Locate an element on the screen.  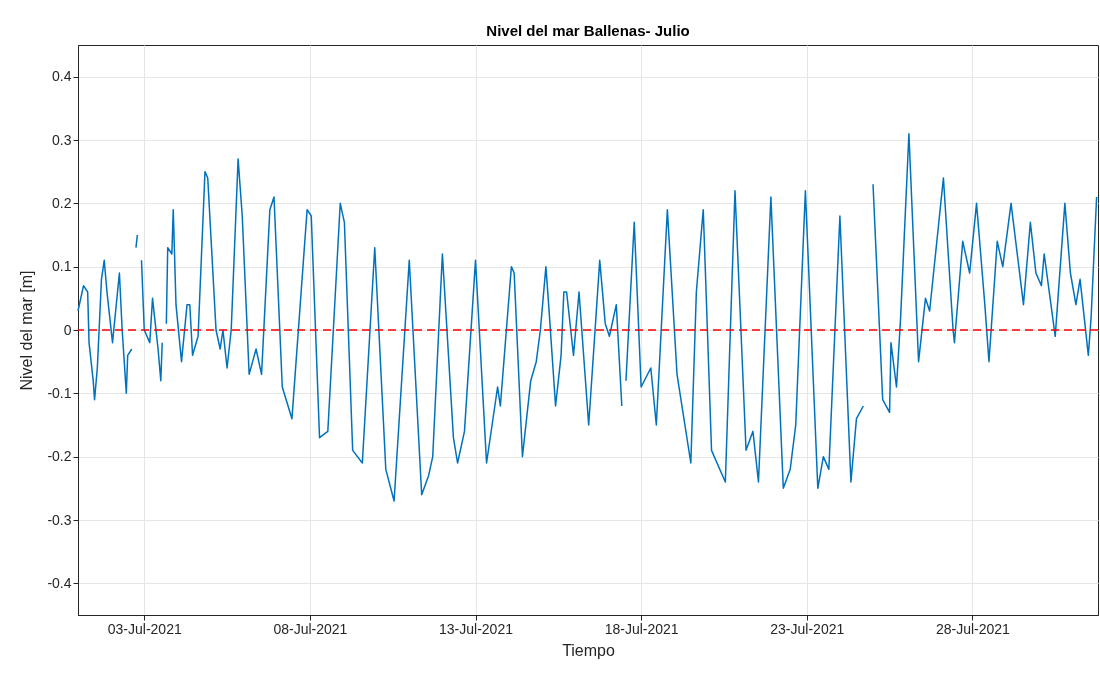
x-tick-label: 13-Jul-2021 is located at coordinates (476, 628).